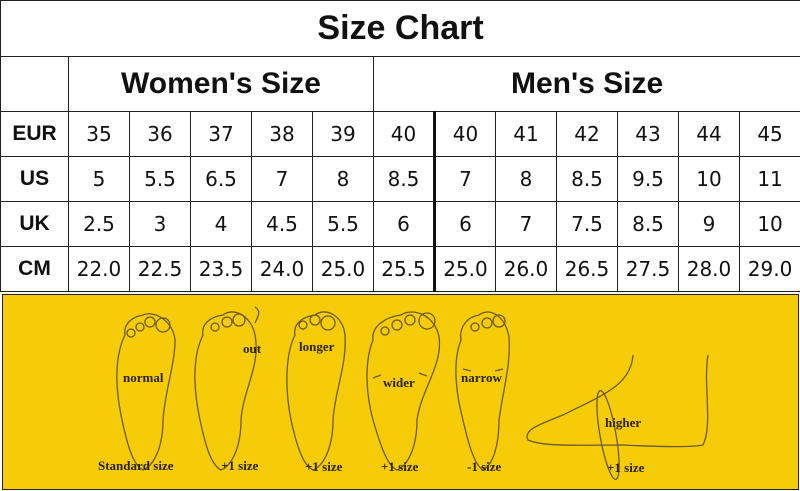 The width and height of the screenshot is (800, 491). Describe the element at coordinates (136, 465) in the screenshot. I see `size-adjust-label: Standard size` at that location.